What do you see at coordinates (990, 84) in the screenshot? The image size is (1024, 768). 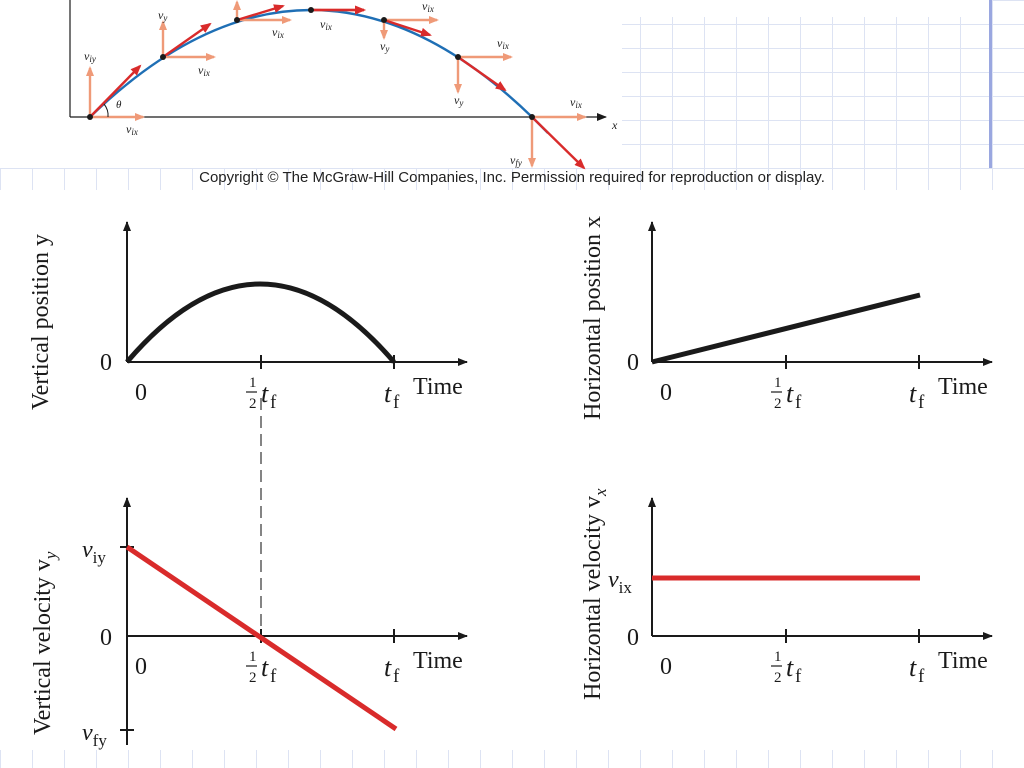 I see `accent-bar` at bounding box center [990, 84].